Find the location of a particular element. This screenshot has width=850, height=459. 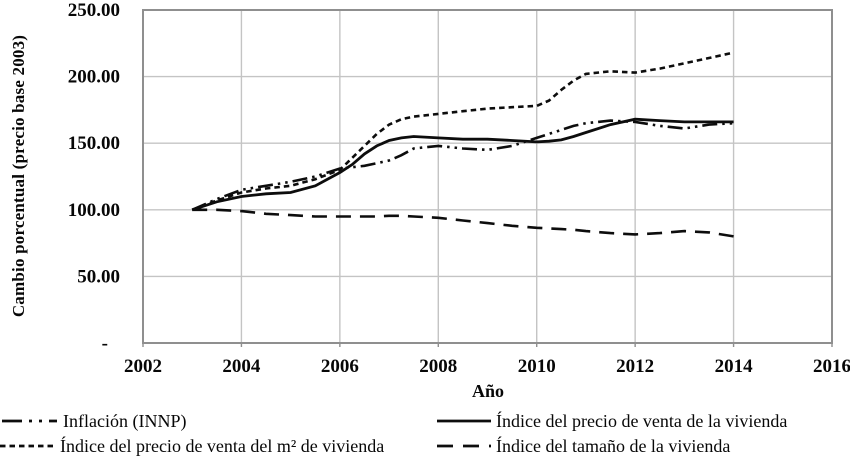

x-tick-label: 2014 is located at coordinates (734, 366).